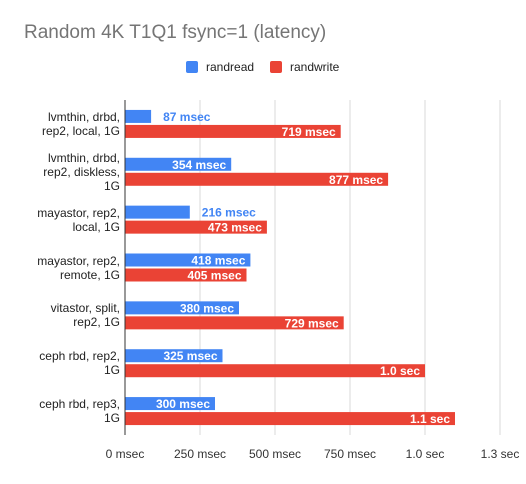  What do you see at coordinates (85, 308) in the screenshot?
I see `category-label-line: vitastor, split,` at bounding box center [85, 308].